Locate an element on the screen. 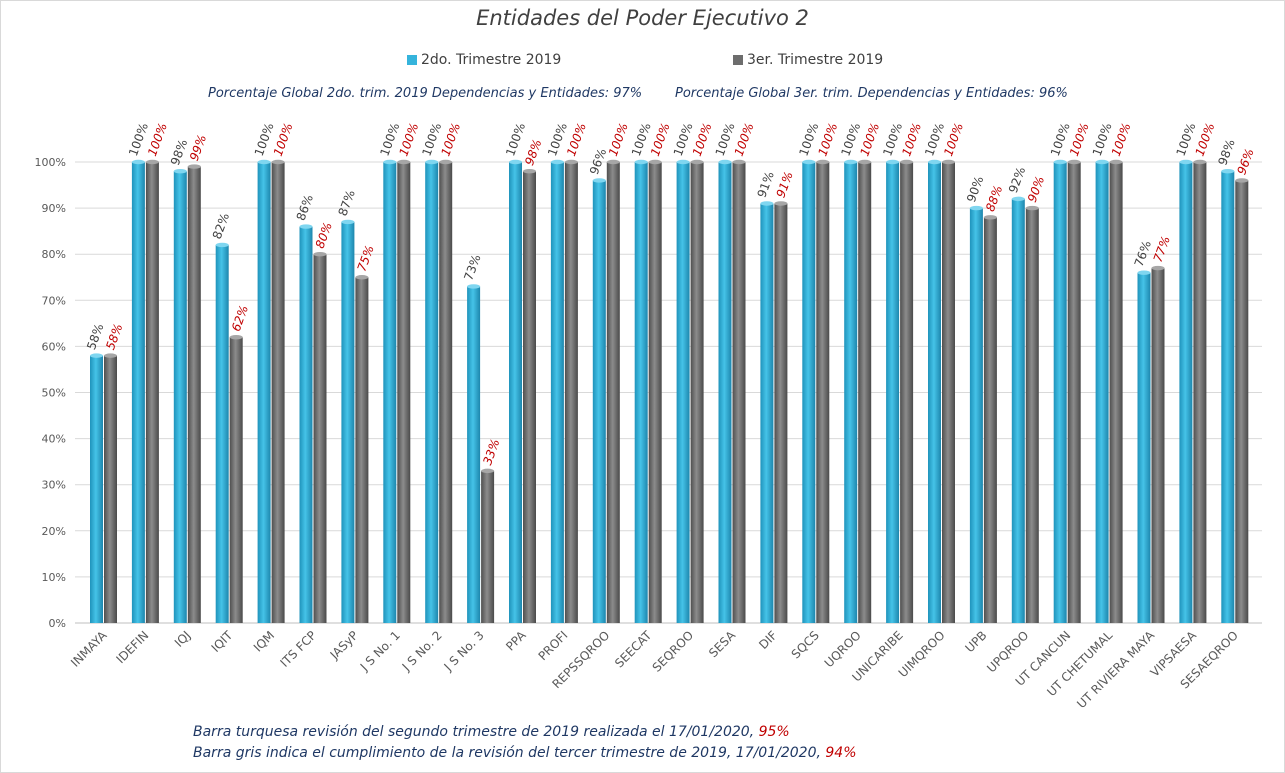 The width and height of the screenshot is (1285, 773). y-tick-label: 30% is located at coordinates (54, 485).